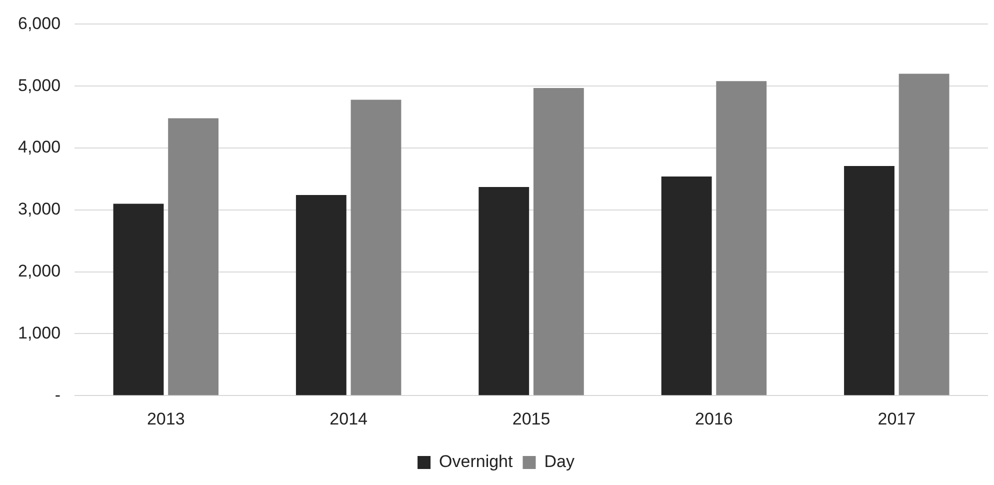  Describe the element at coordinates (165, 418) in the screenshot. I see `x-tick-label: 2013` at that location.